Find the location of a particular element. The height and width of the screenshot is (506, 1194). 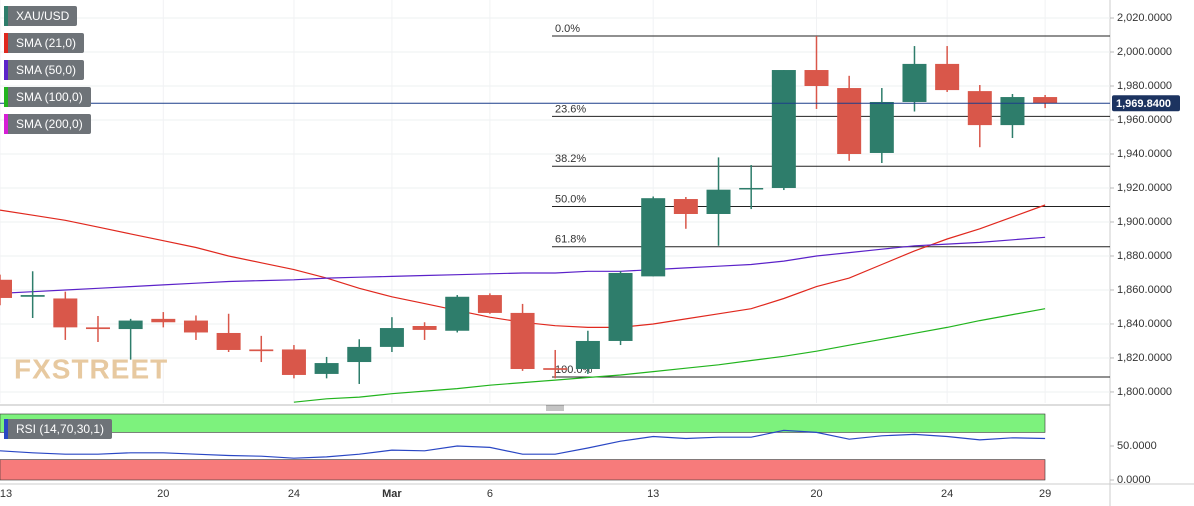

y-tick-label: 1,840.0000 is located at coordinates (1144, 324).